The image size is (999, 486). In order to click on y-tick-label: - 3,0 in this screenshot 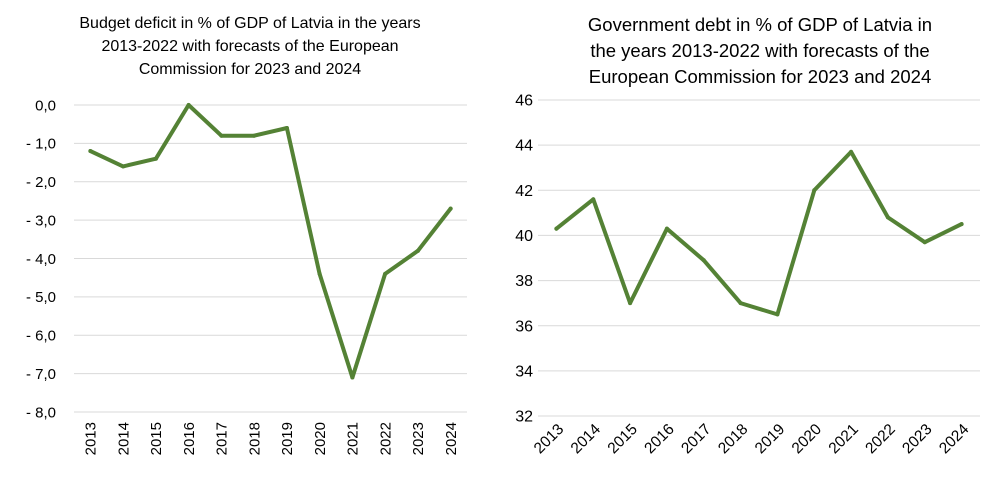, I will do `click(41, 220)`.